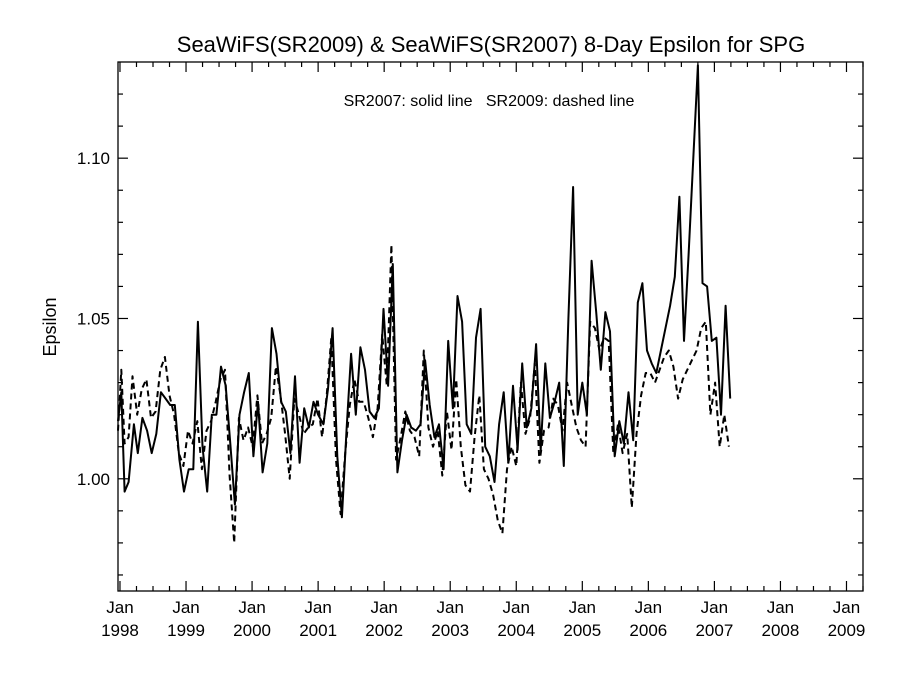  Describe the element at coordinates (186, 630) in the screenshot. I see `x-tick-label-year: 1999` at that location.